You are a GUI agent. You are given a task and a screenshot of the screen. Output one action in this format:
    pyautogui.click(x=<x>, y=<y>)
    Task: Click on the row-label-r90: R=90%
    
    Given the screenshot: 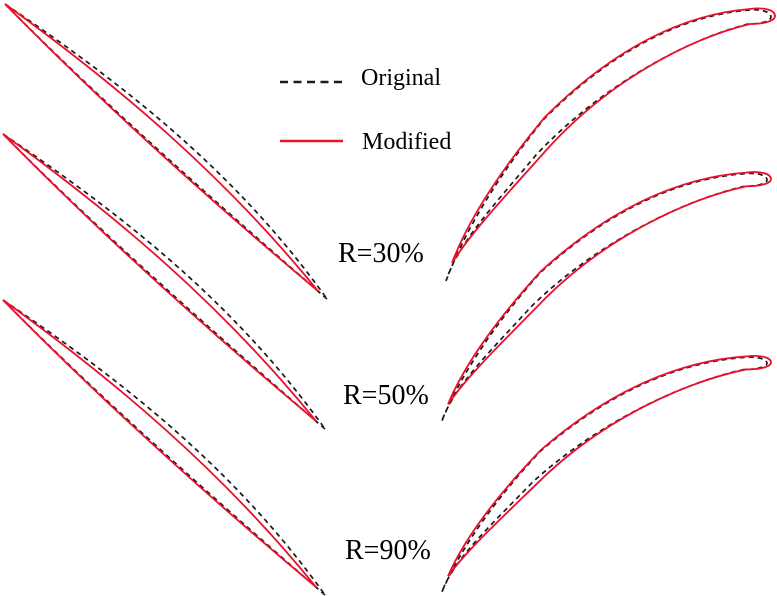 What is the action you would take?
    pyautogui.click(x=388, y=550)
    